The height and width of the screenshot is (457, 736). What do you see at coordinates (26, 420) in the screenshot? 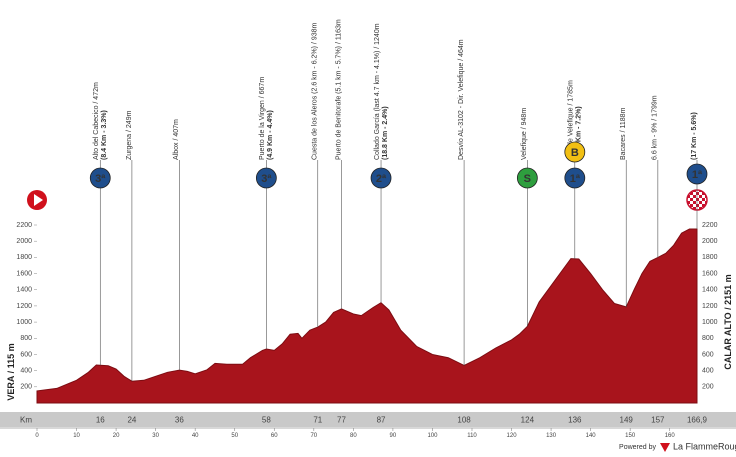
I see `x-axis-label: Km` at bounding box center [26, 420].